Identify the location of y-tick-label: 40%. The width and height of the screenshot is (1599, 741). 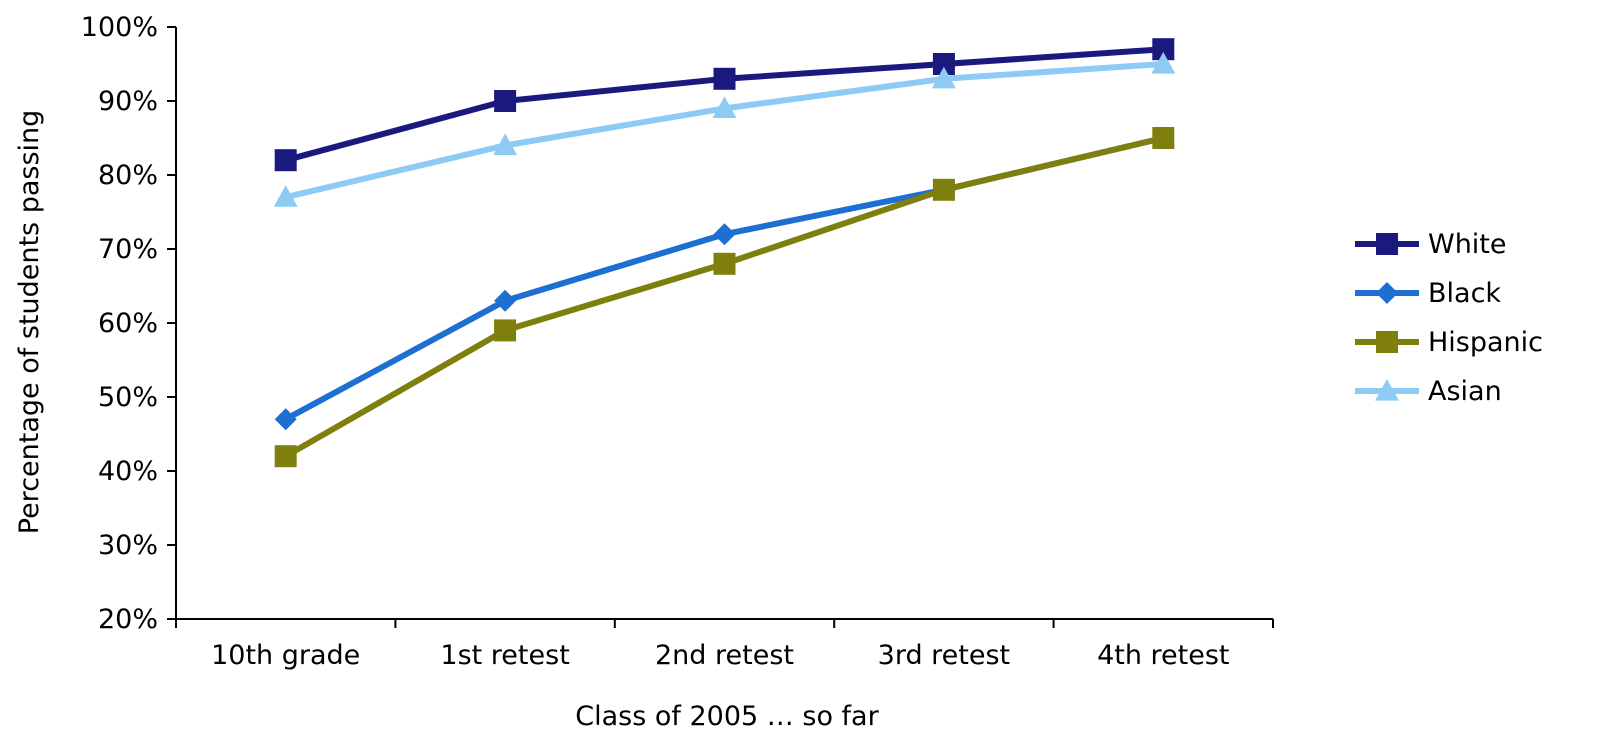
(128, 471).